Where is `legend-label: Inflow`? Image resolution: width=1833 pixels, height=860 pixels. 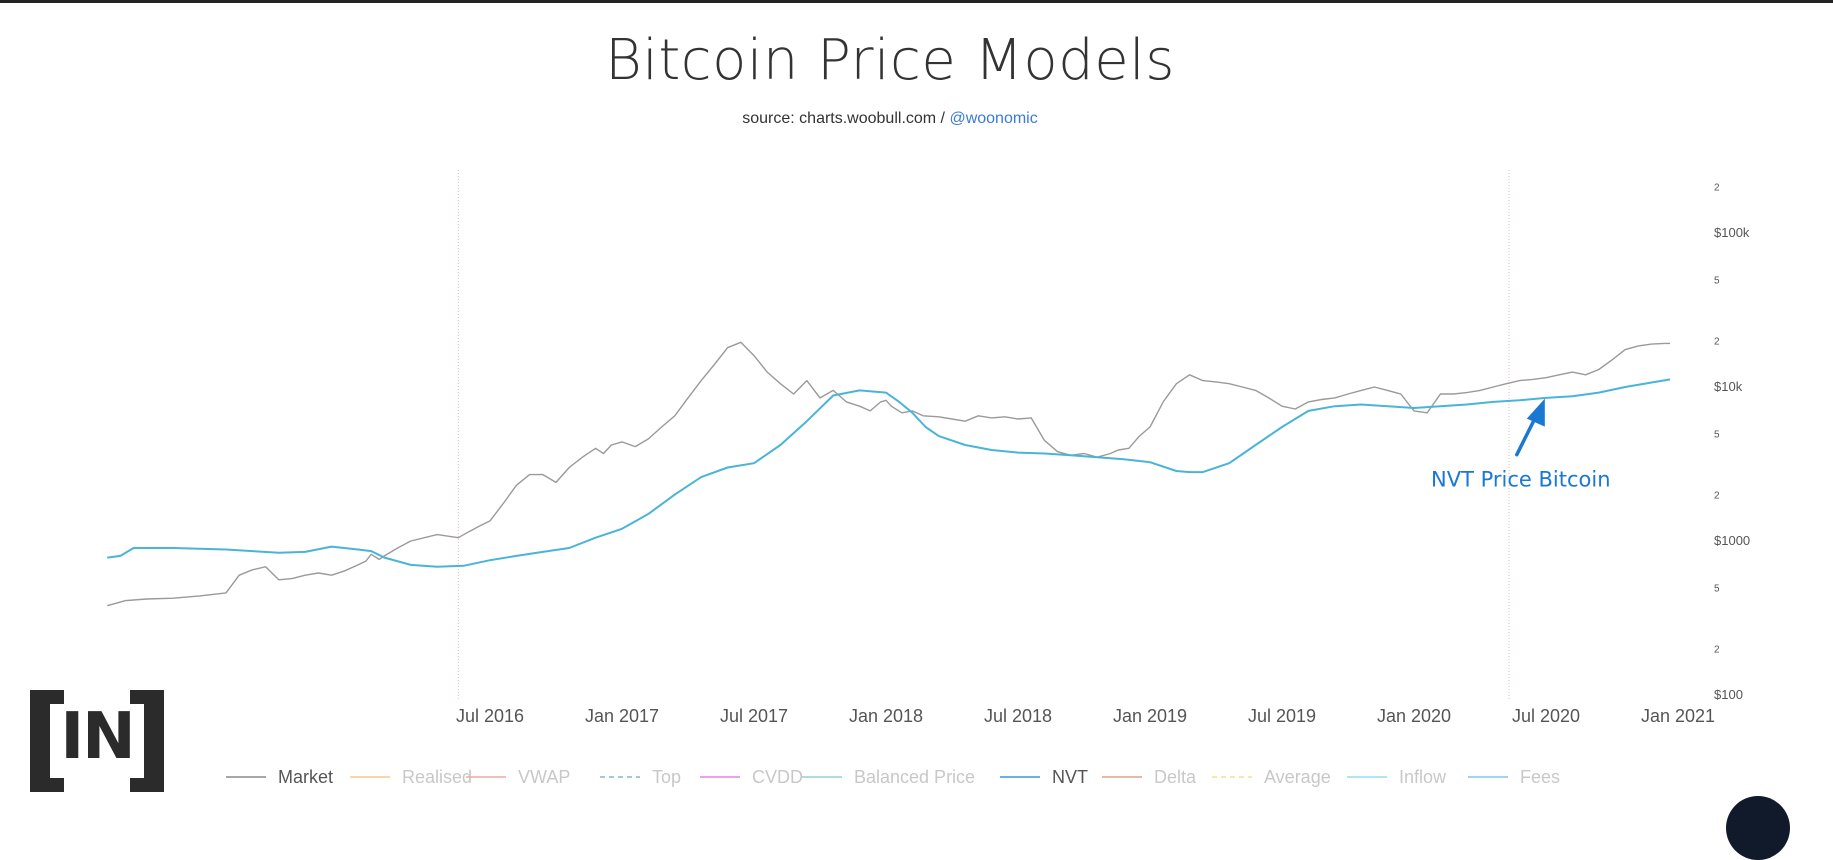
legend-label: Inflow is located at coordinates (1423, 777).